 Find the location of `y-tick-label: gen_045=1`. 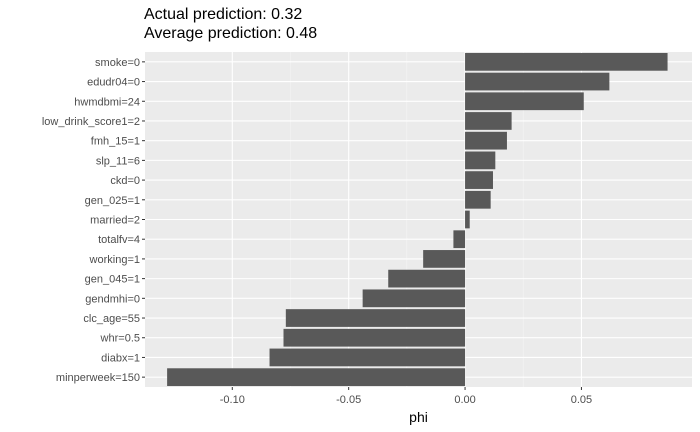

y-tick-label: gen_045=1 is located at coordinates (112, 280).